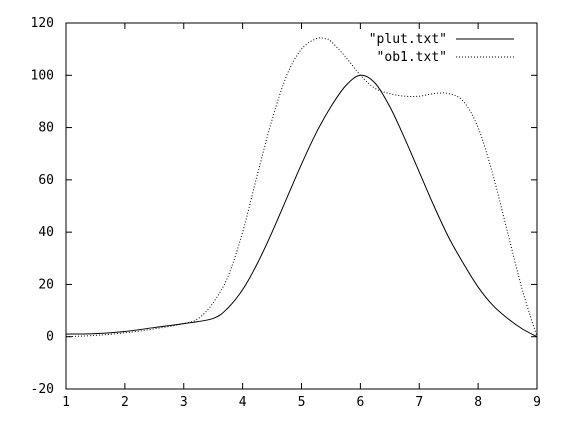 This screenshot has height=427, width=570. What do you see at coordinates (478, 402) in the screenshot?
I see `x-tick-label-7: 8` at bounding box center [478, 402].